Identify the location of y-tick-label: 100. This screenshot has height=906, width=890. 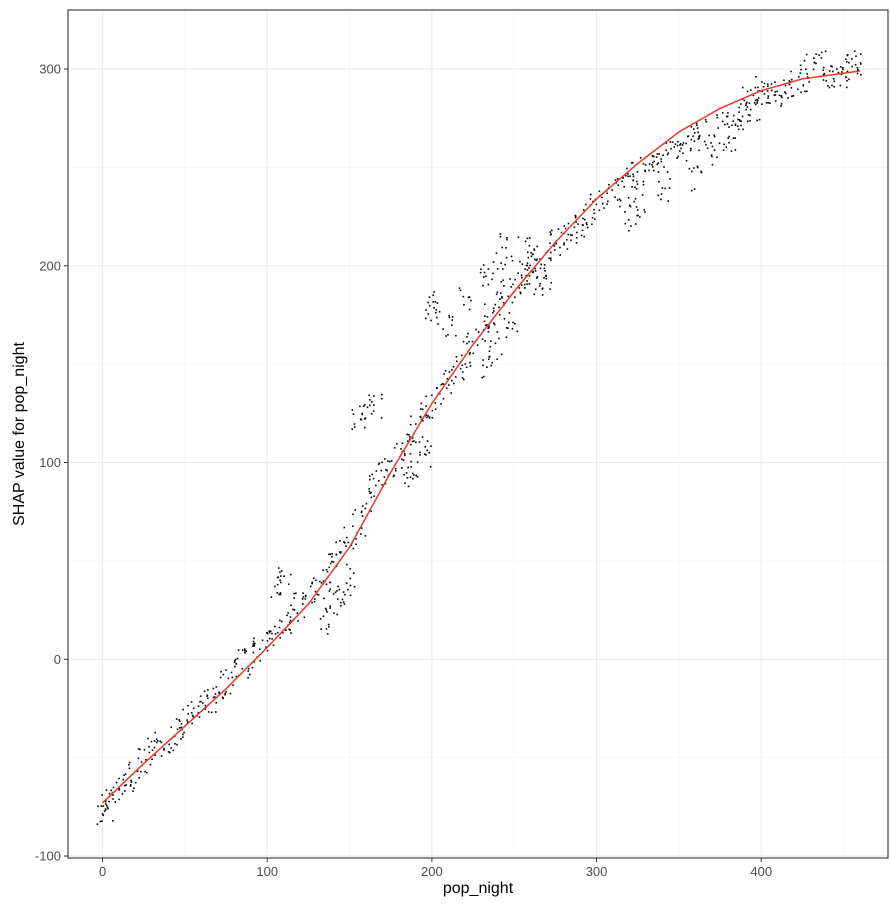
(50, 462).